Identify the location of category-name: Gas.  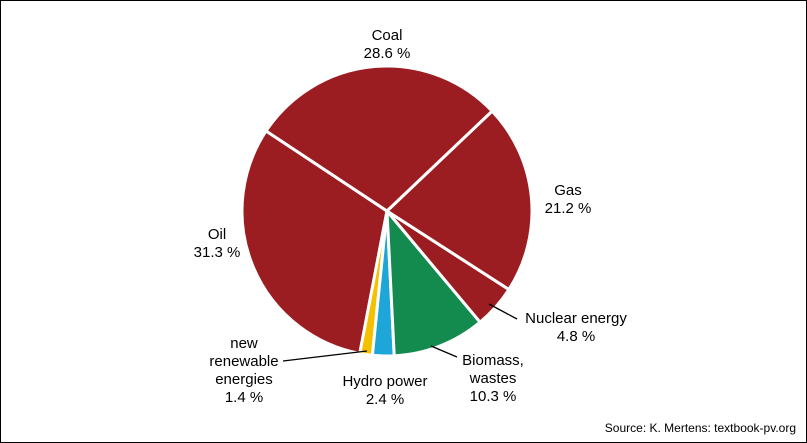
(568, 190).